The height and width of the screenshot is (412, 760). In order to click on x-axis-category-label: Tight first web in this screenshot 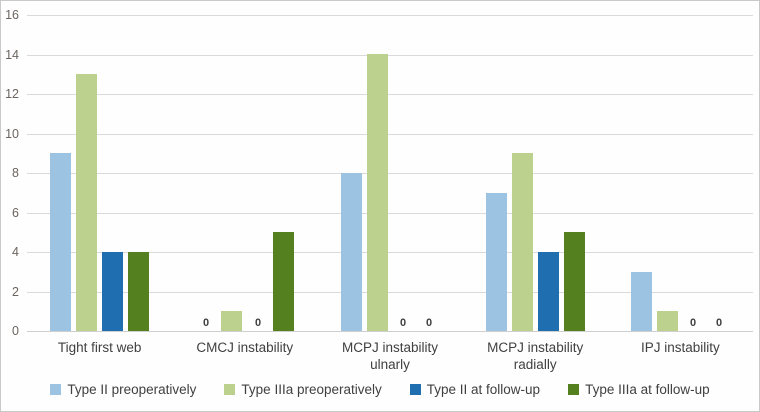, I will do `click(99, 347)`.